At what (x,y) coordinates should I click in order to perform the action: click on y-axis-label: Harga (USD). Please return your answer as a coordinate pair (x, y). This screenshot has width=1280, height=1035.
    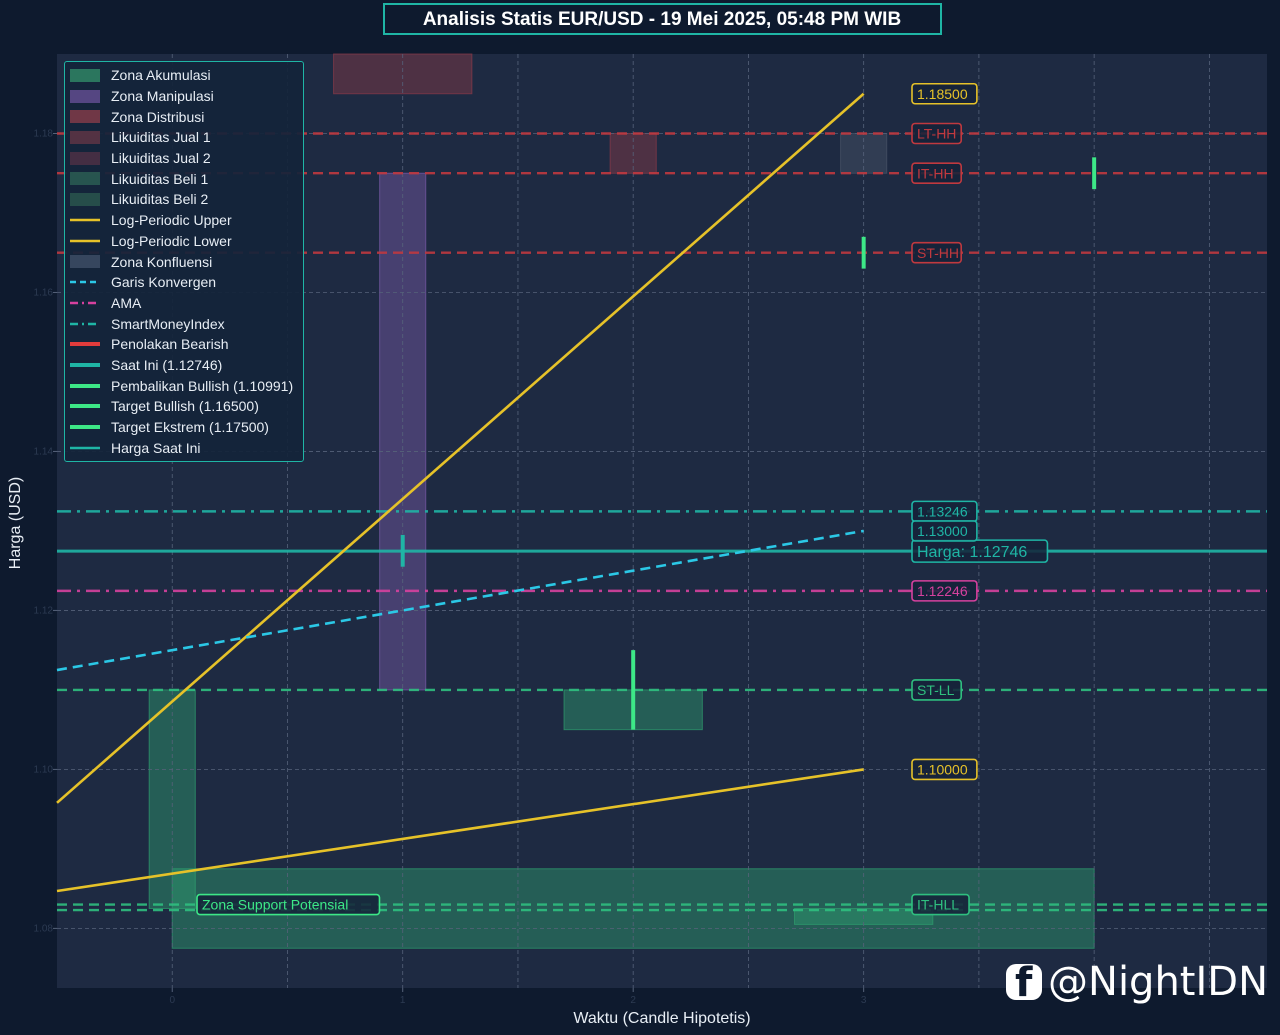
    Looking at the image, I should click on (15, 523).